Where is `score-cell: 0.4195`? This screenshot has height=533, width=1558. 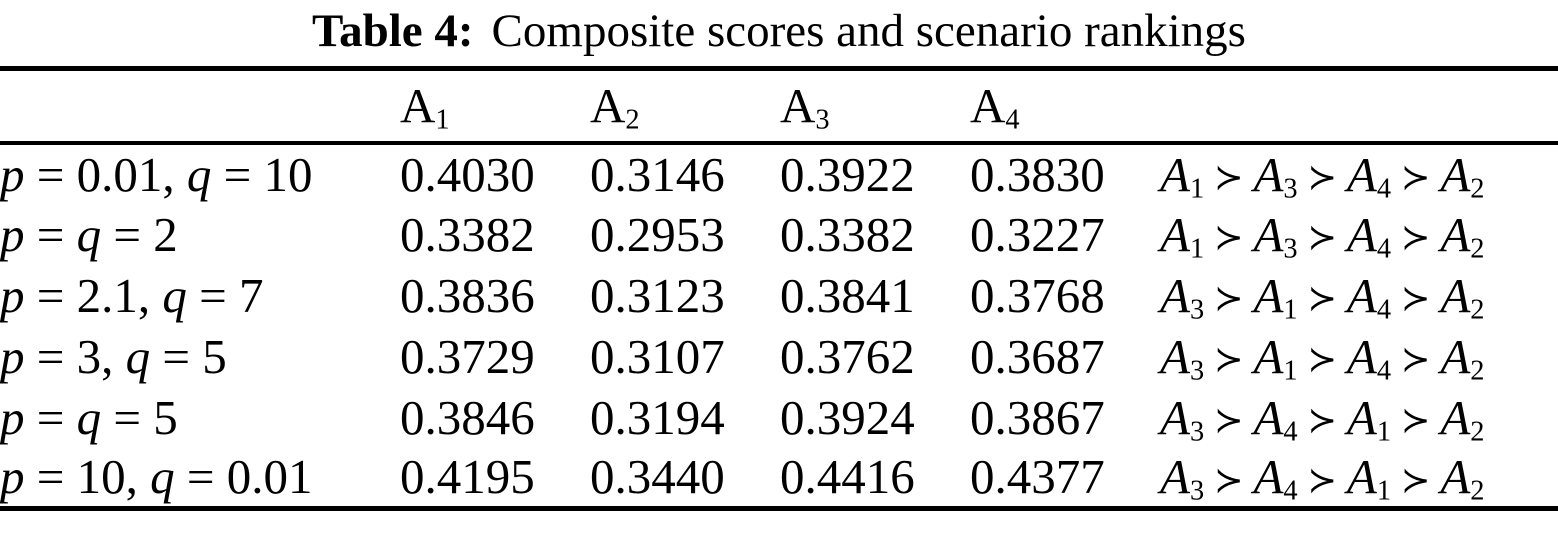 score-cell: 0.4195 is located at coordinates (467, 477).